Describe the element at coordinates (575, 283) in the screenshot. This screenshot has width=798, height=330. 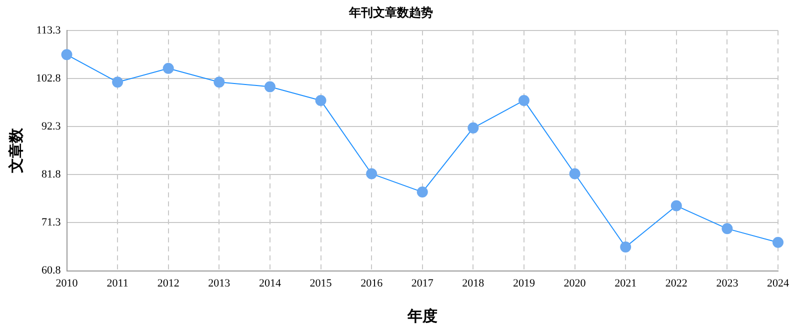
I see `x-tick-label: 2020` at that location.